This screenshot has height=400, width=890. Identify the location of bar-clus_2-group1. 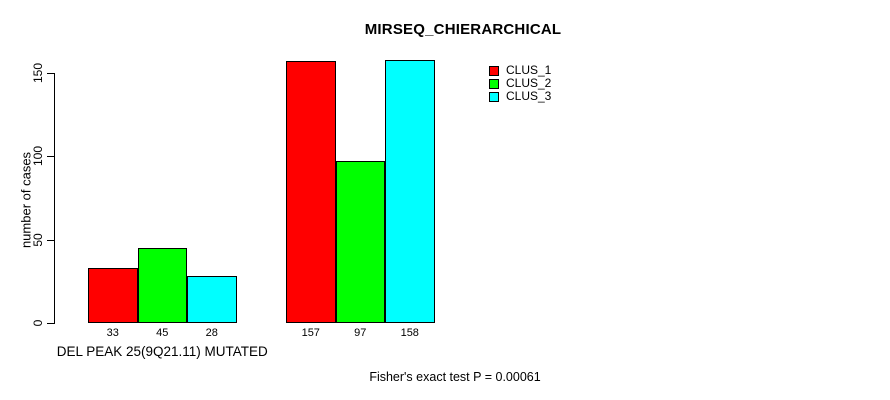
(162, 285).